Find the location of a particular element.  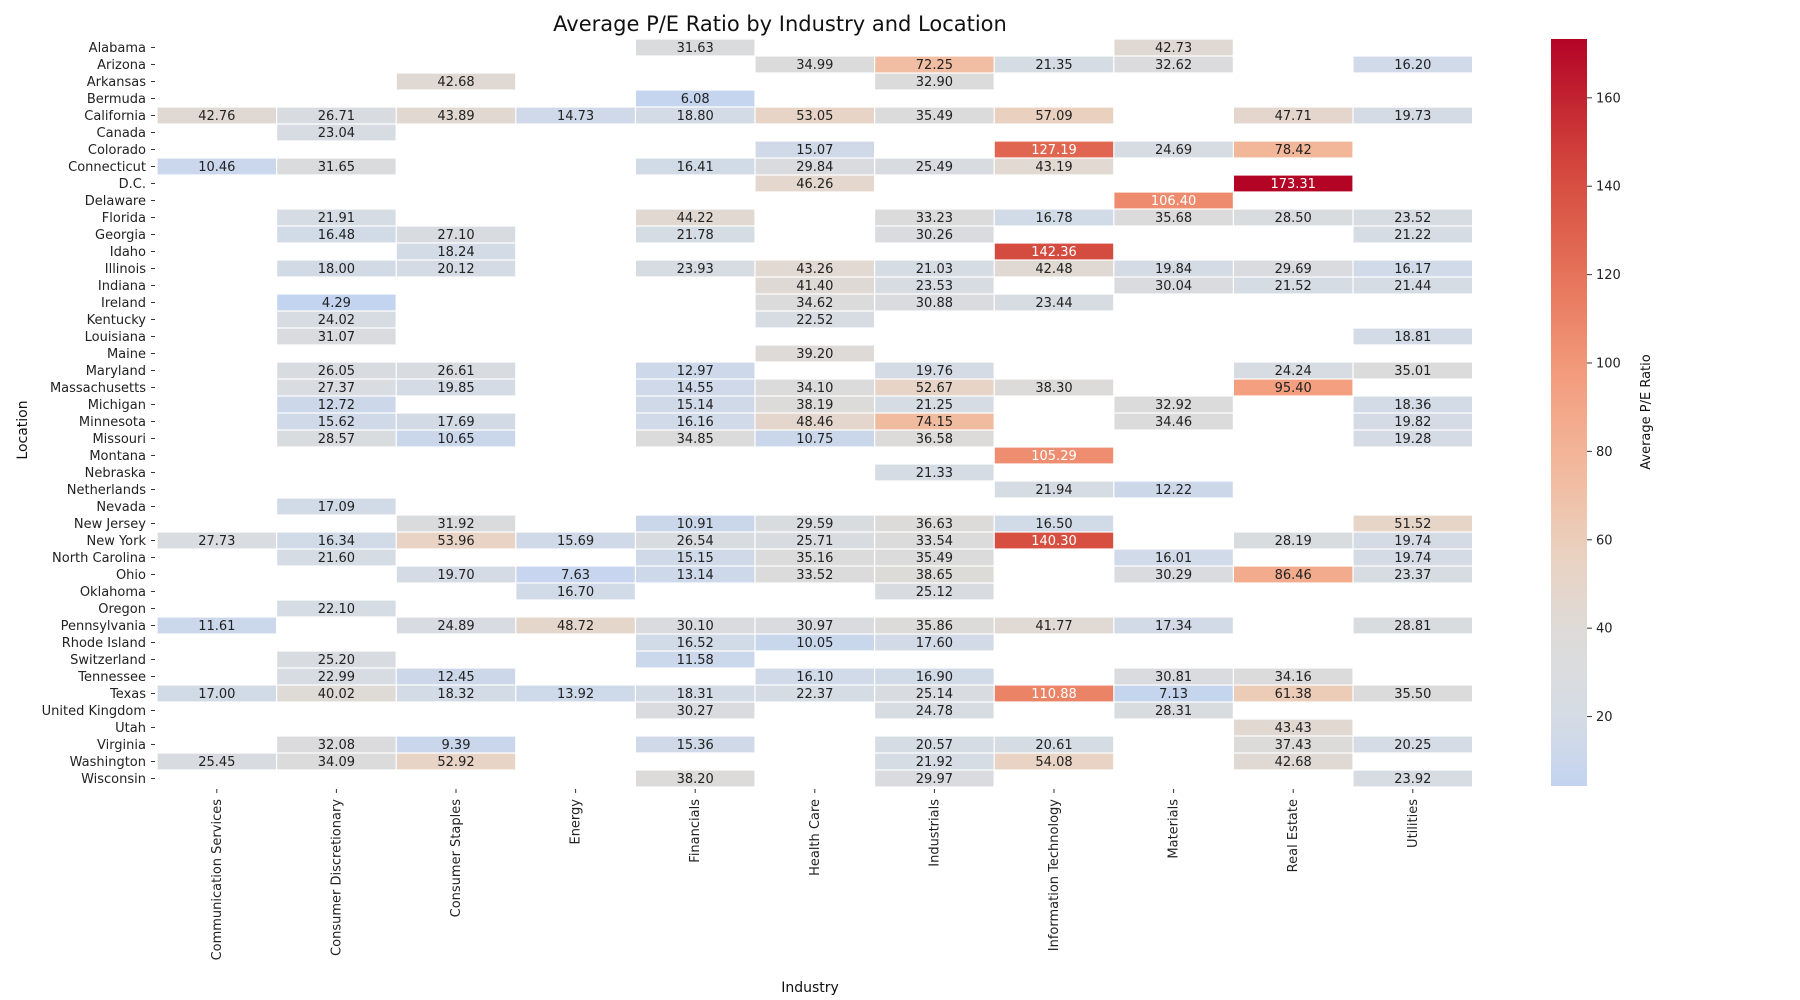

cell-value-label: 34.62 is located at coordinates (814, 303).